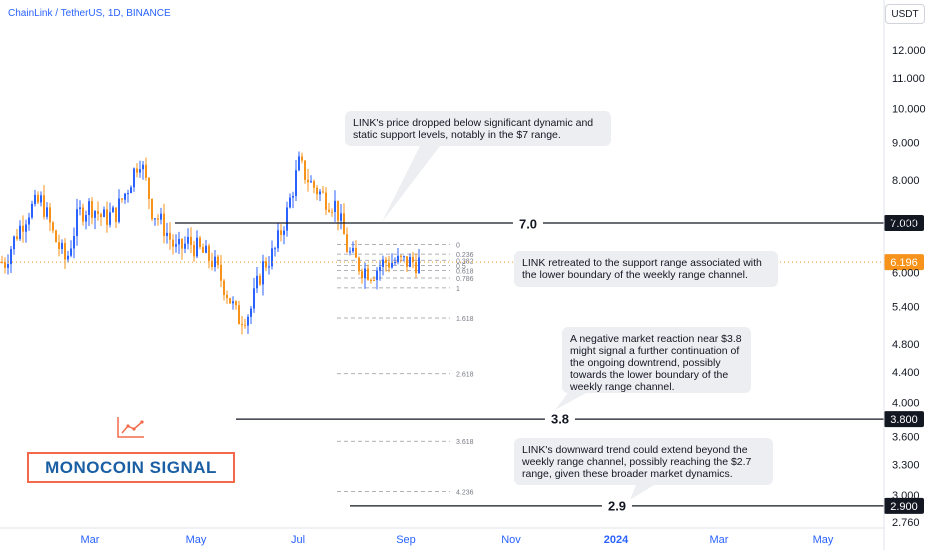  What do you see at coordinates (906, 307) in the screenshot?
I see `price-tick-label: 5.400` at bounding box center [906, 307].